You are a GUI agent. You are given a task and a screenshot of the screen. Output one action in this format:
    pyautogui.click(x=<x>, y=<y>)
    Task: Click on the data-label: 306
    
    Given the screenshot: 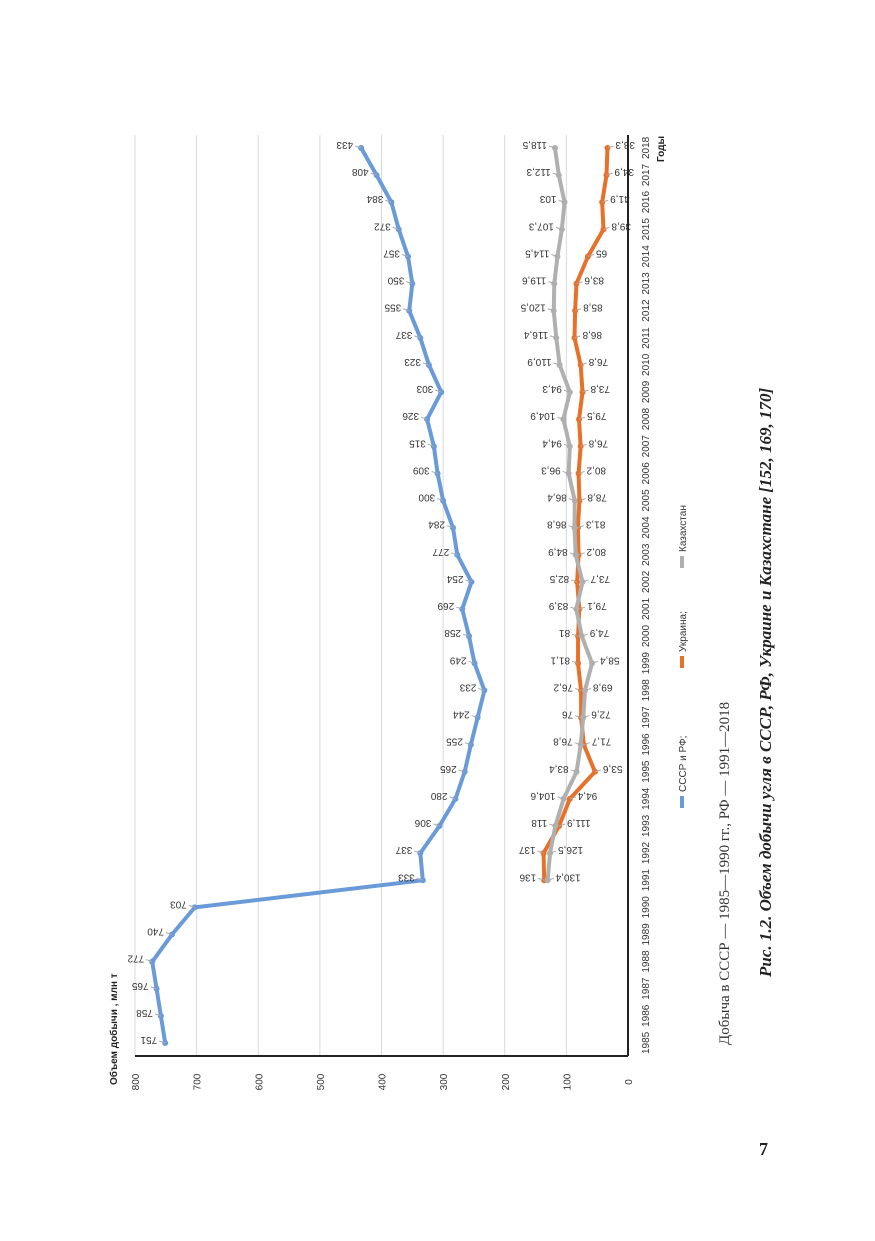 What is the action you would take?
    pyautogui.click(x=422, y=822)
    